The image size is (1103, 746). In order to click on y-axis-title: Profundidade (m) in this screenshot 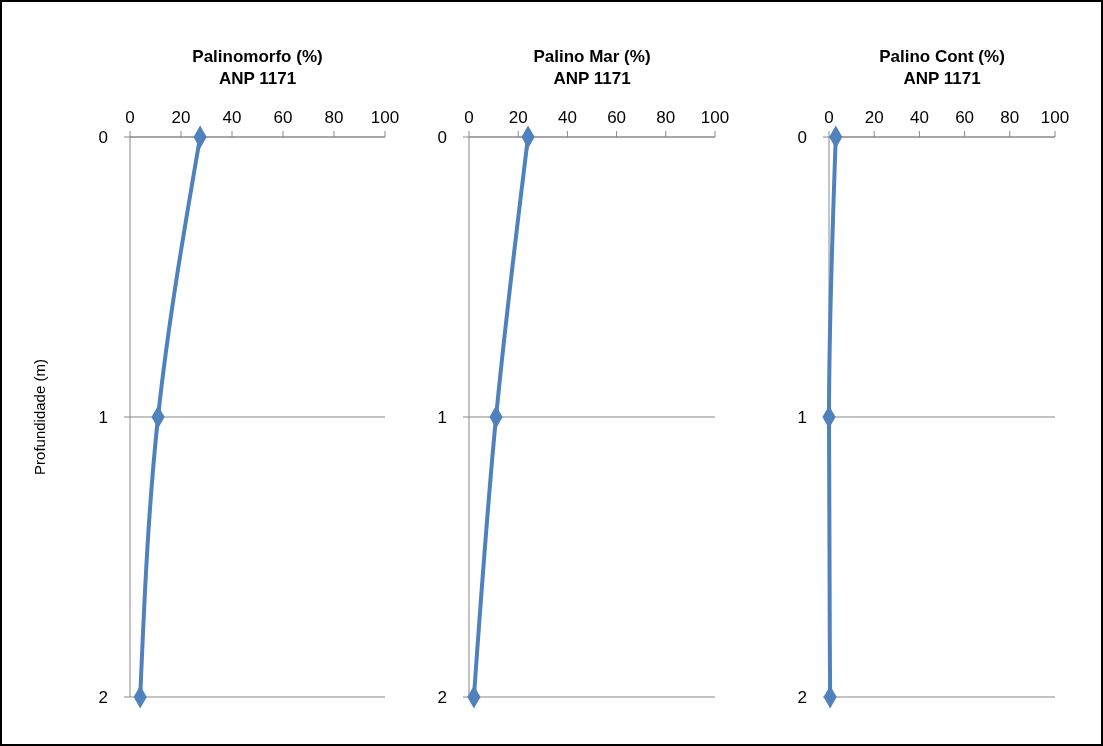, I will do `click(39, 417)`.